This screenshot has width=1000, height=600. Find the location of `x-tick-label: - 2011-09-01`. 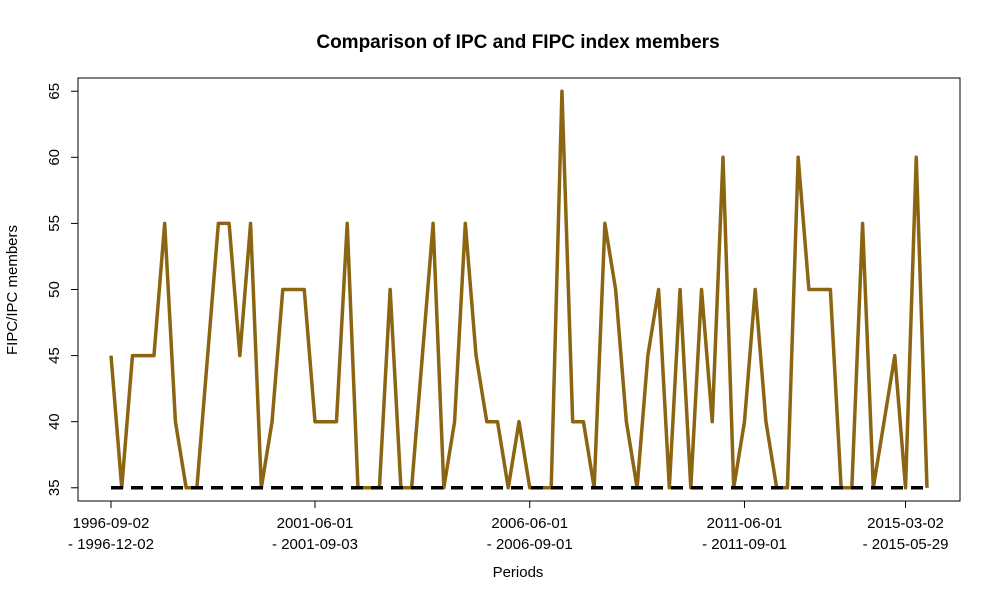

x-tick-label: - 2011-09-01 is located at coordinates (744, 544).